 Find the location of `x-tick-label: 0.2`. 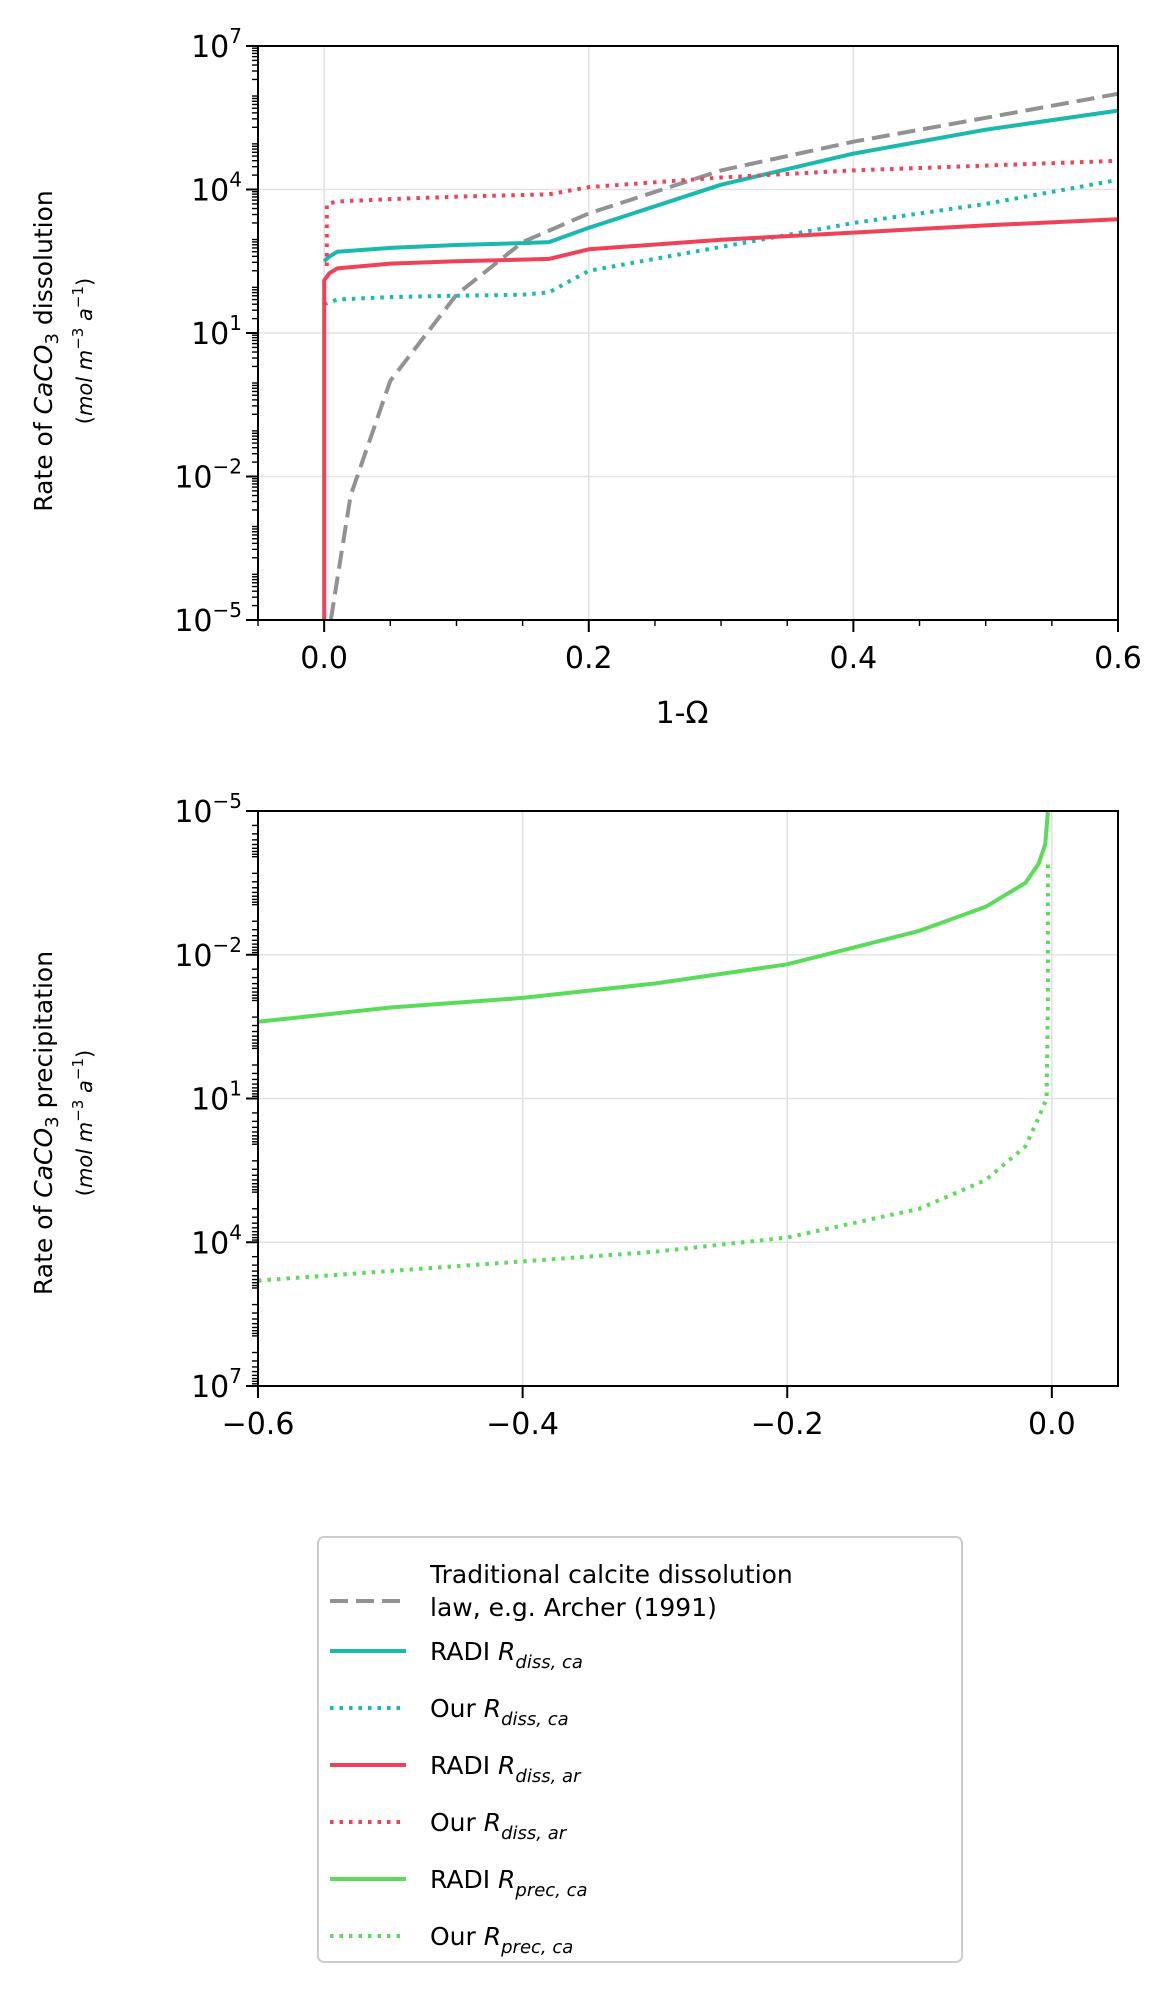

x-tick-label: 0.2 is located at coordinates (589, 658).